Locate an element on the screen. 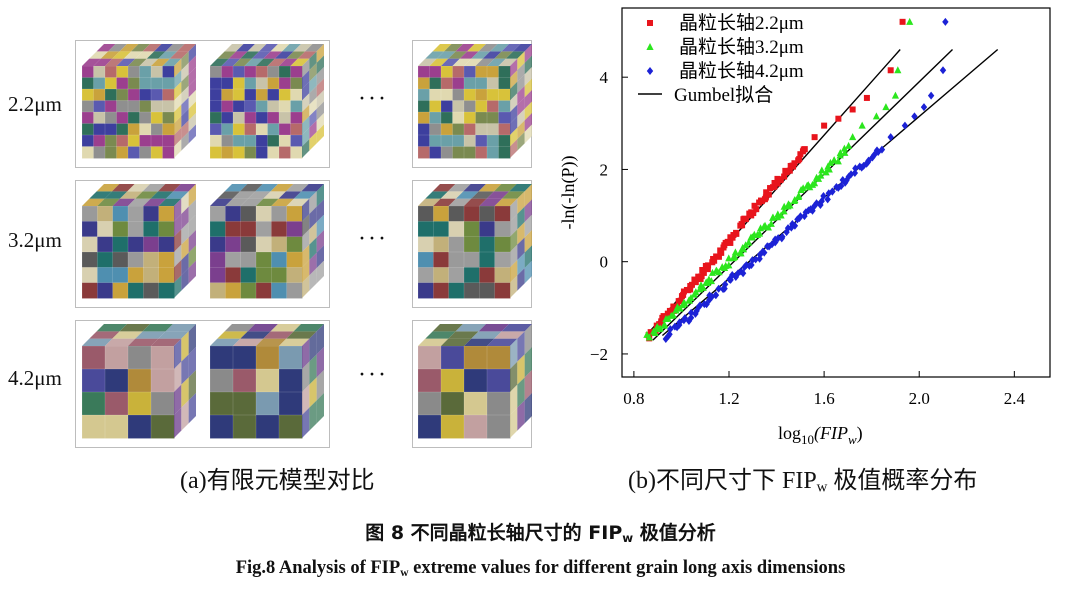 The height and width of the screenshot is (590, 1081). ellipsis: ··· is located at coordinates (373, 99).